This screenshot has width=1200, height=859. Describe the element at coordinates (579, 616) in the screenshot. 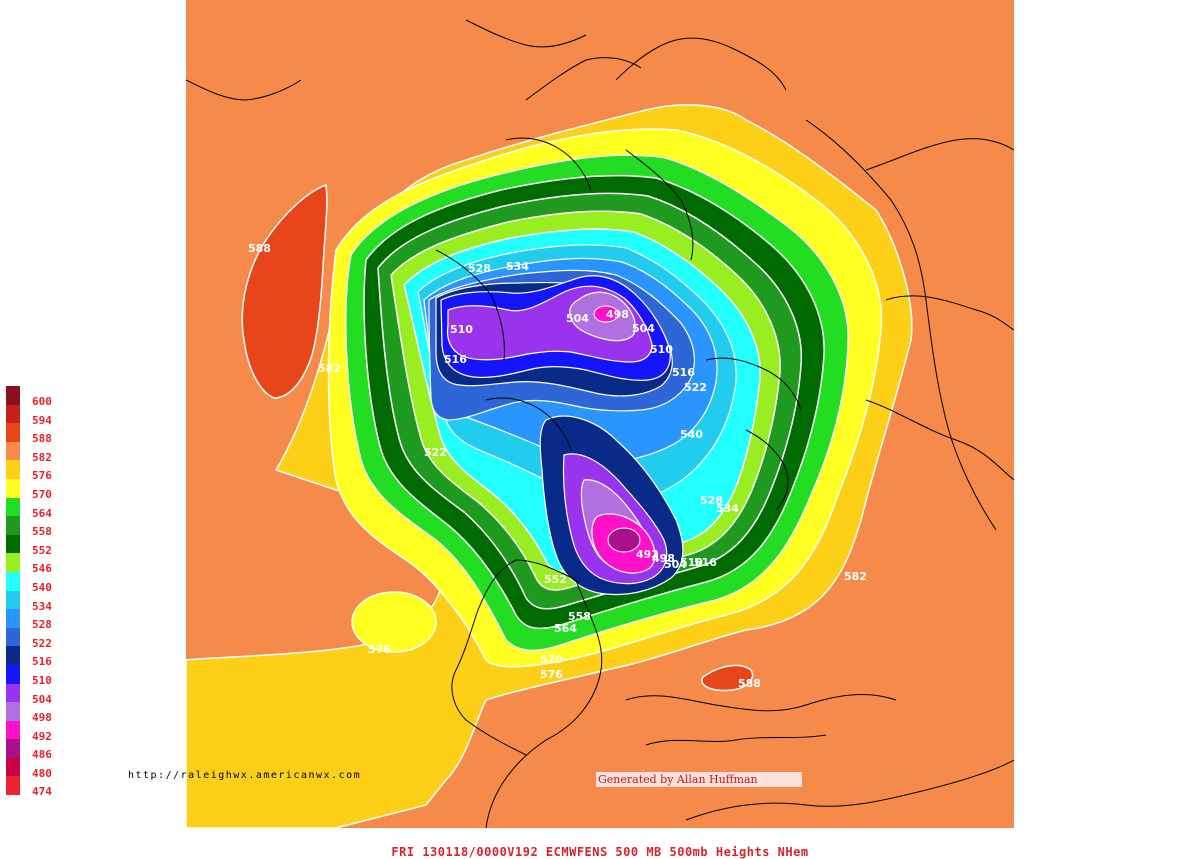

I see `contour-label: 558` at that location.